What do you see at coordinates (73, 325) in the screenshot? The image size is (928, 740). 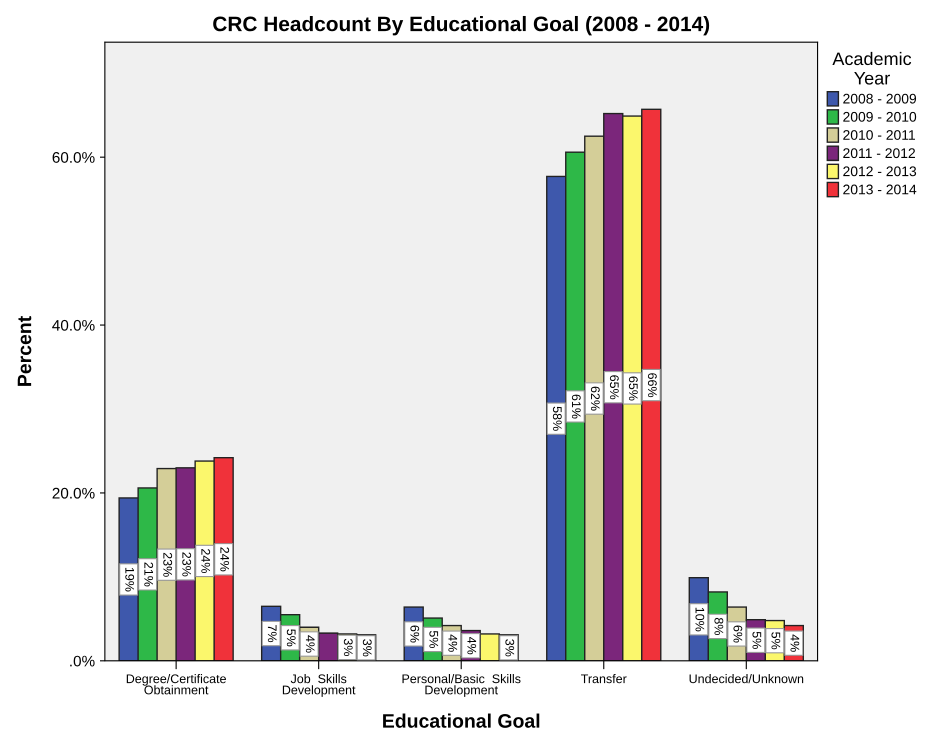 I see `y-tick-label: 40.0%` at bounding box center [73, 325].